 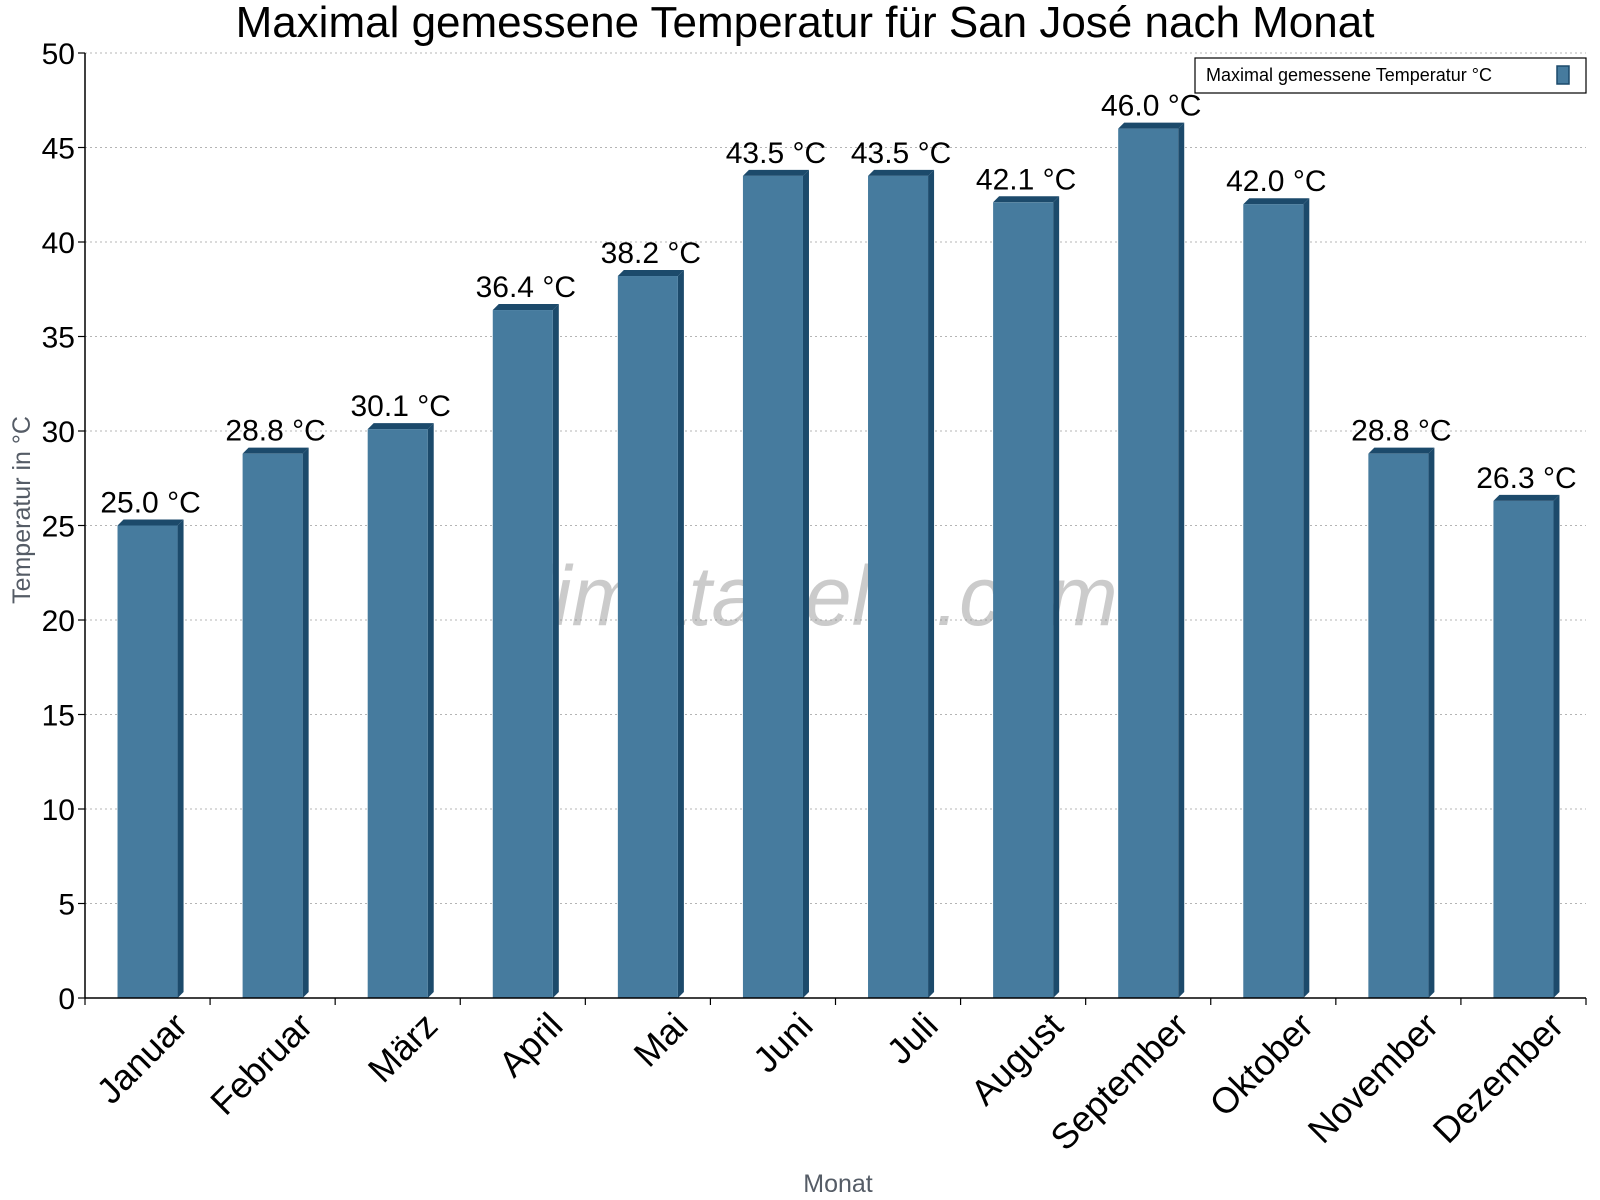 I want to click on y-tick-label: 30, so click(x=58, y=432).